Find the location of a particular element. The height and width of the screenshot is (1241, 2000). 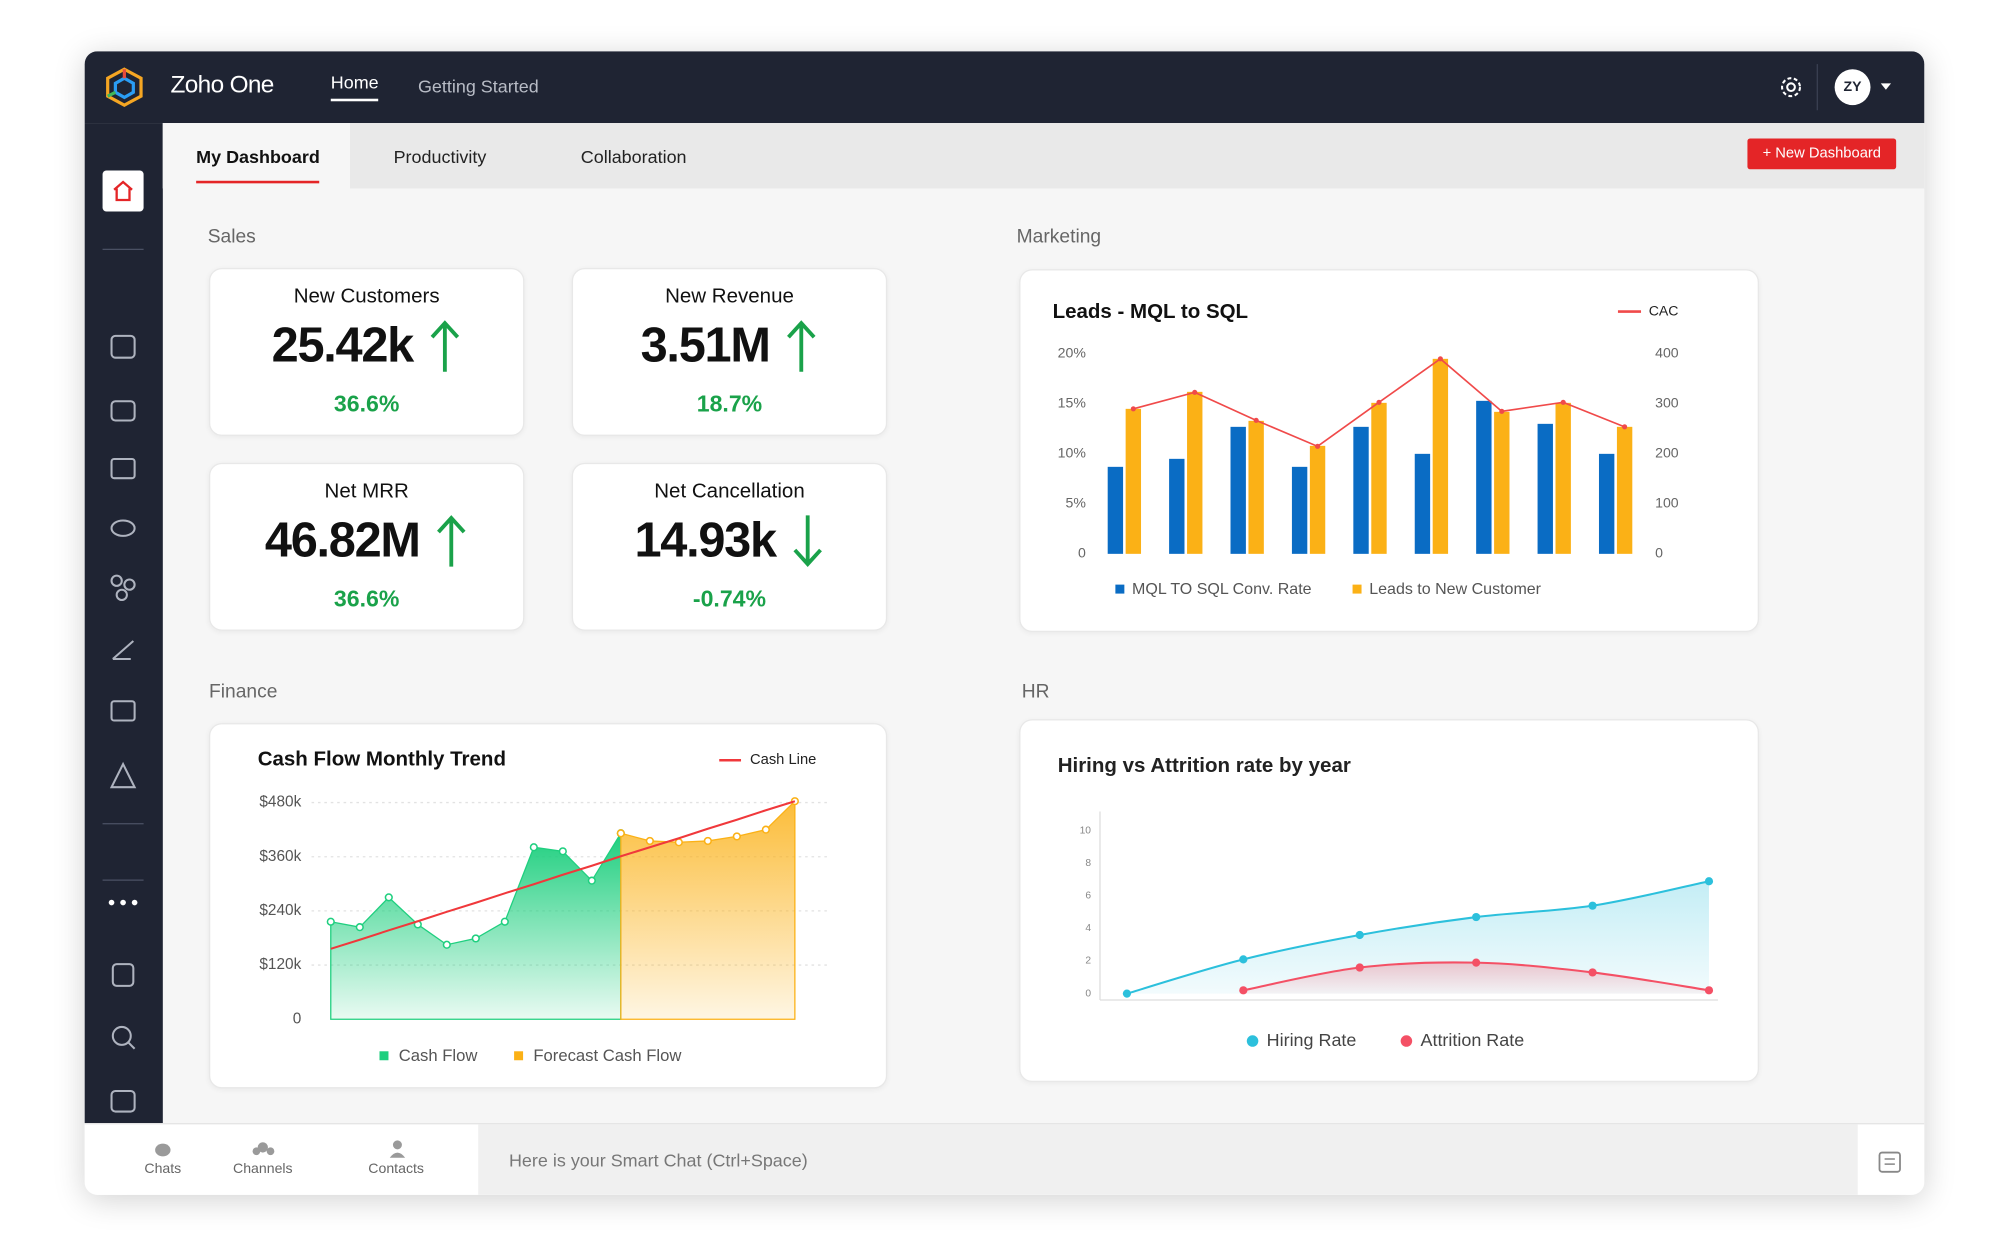

tab-collaboration: Collaboration is located at coordinates (633, 156).